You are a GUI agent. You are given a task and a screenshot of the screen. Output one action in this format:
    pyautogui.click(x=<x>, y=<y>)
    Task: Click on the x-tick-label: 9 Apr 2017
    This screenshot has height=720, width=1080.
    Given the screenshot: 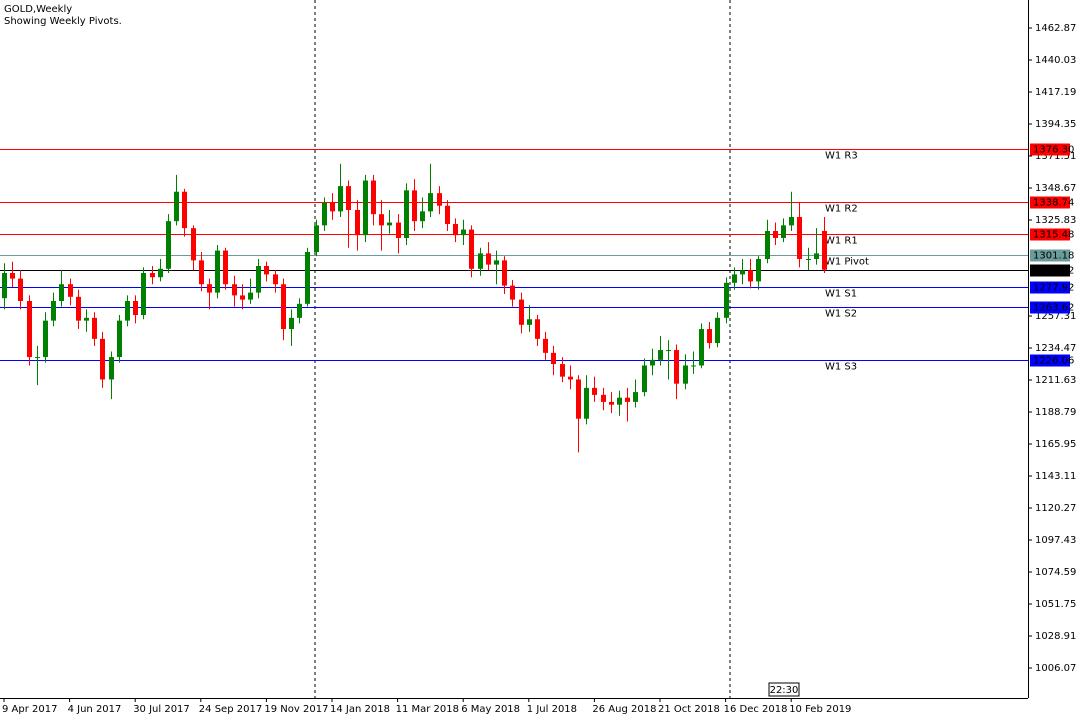 What is the action you would take?
    pyautogui.click(x=29, y=709)
    